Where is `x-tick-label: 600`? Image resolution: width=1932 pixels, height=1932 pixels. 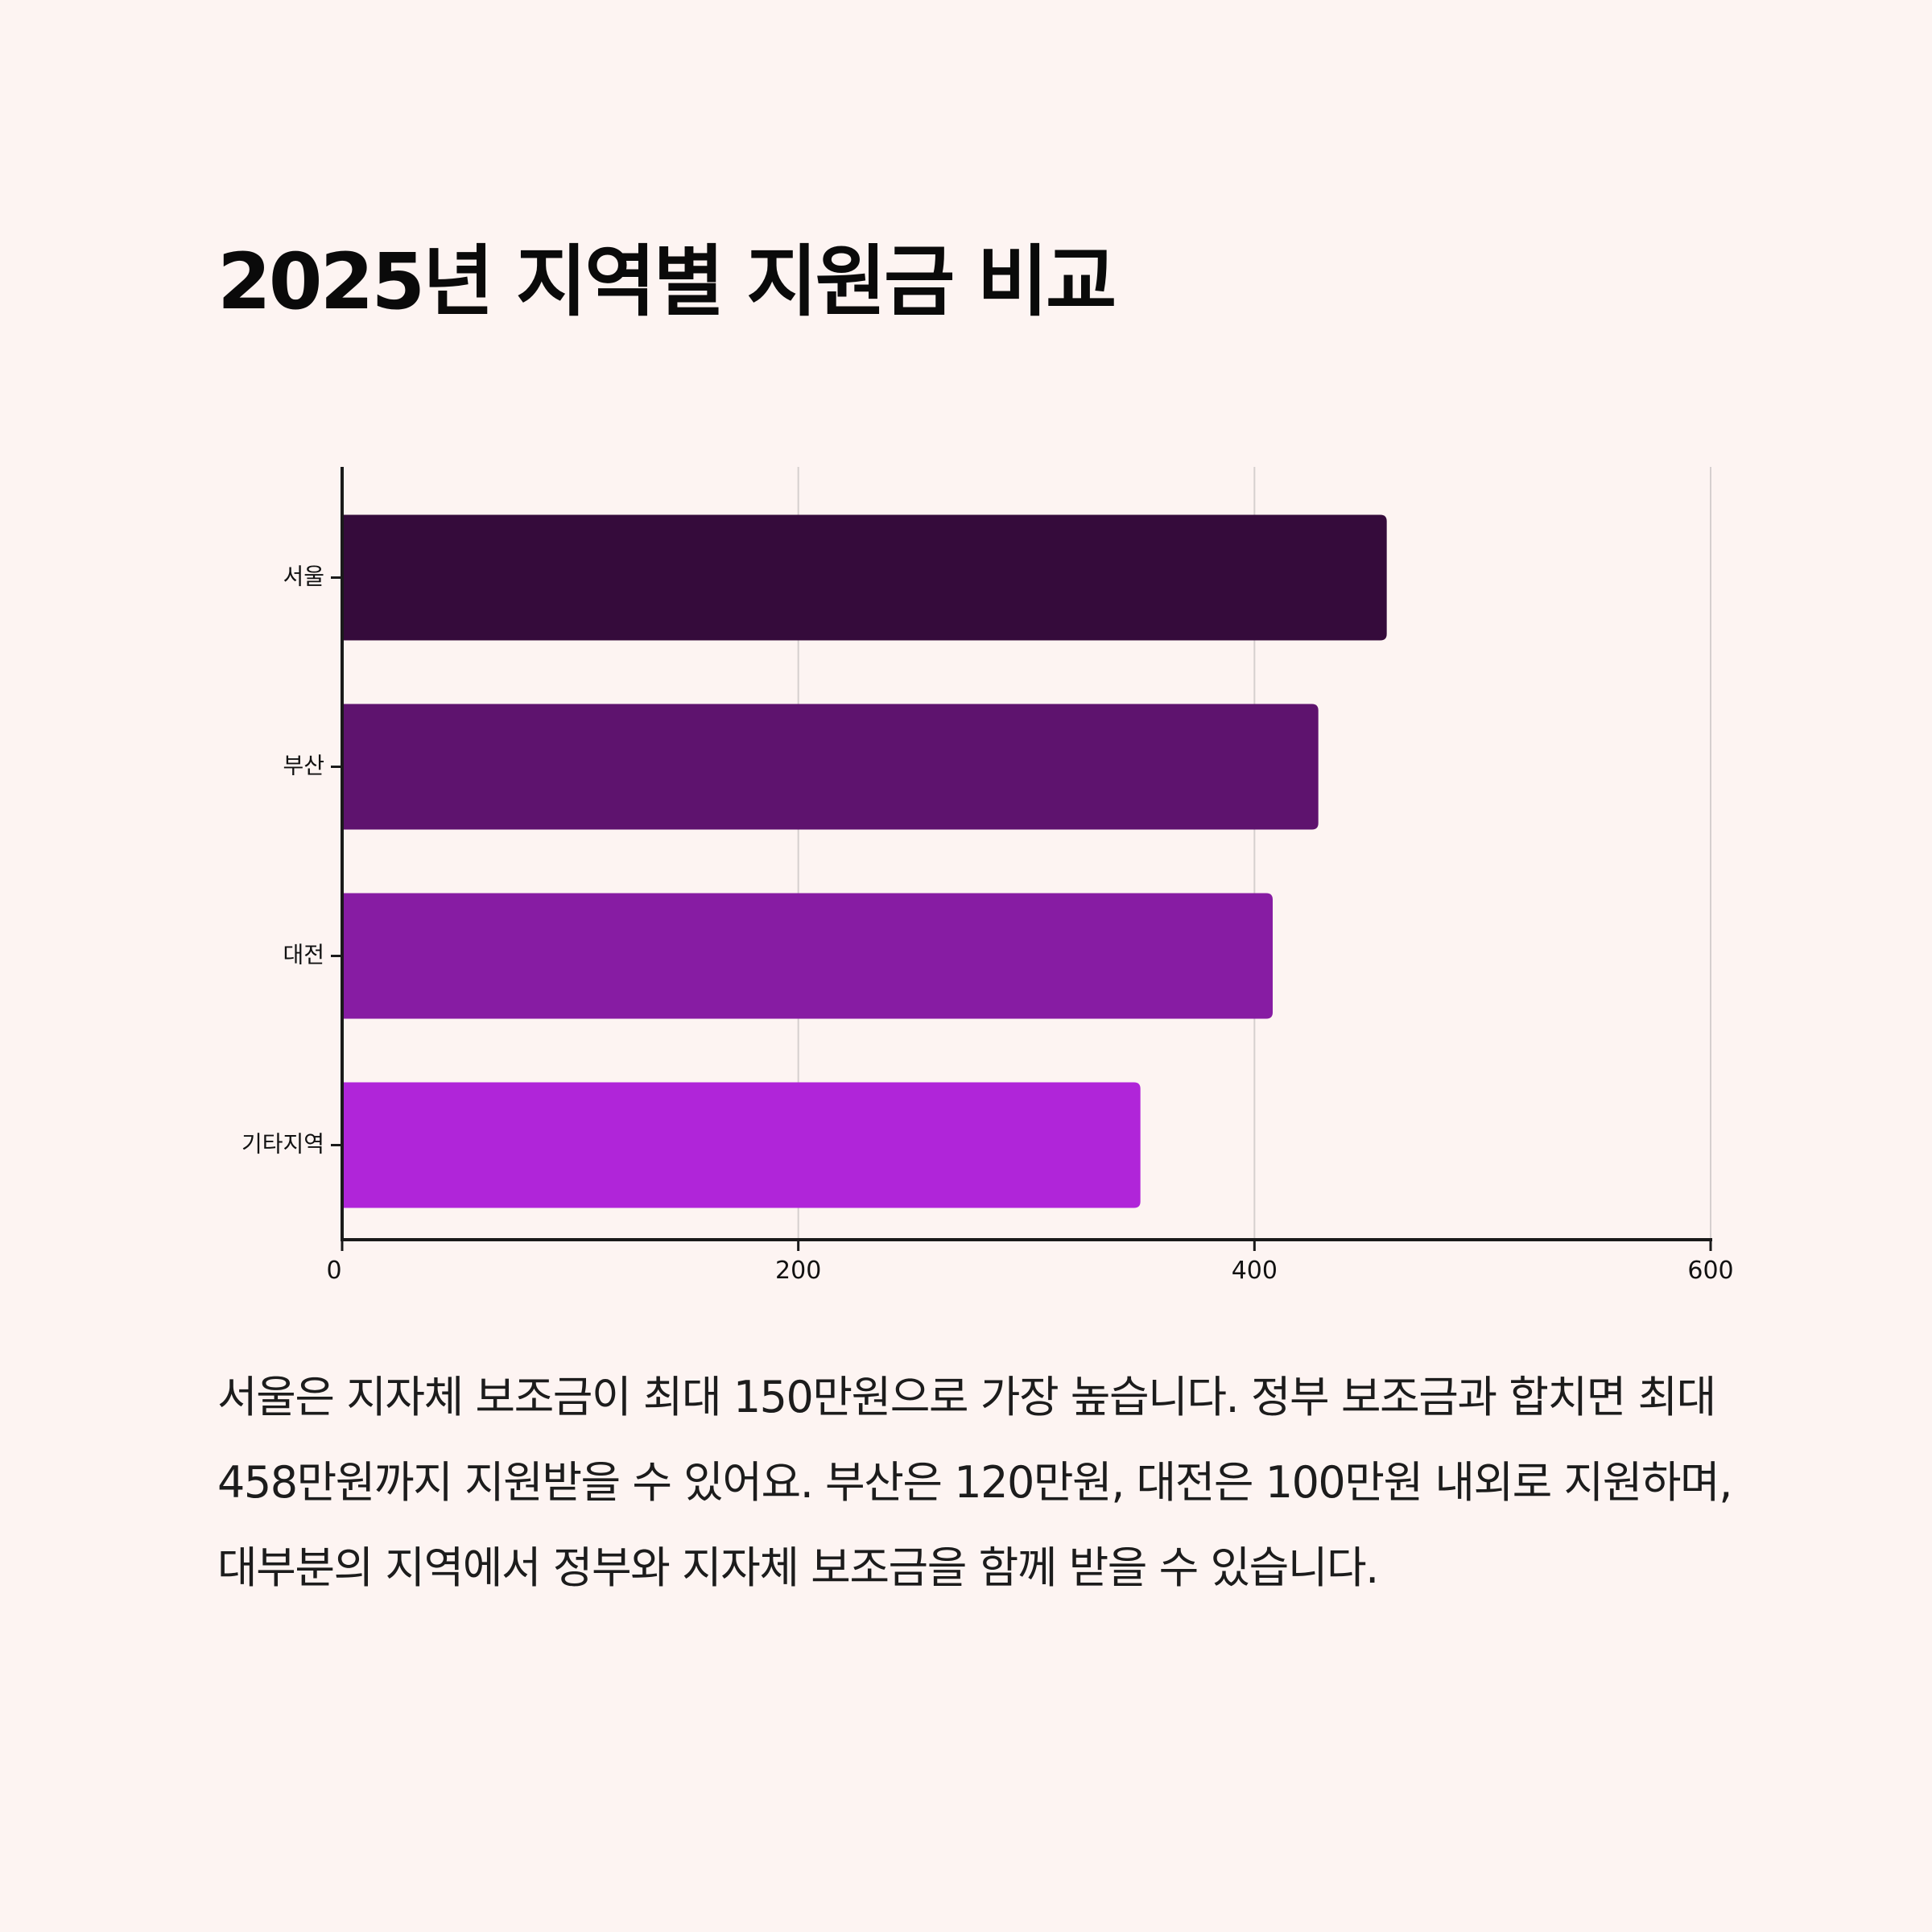
x-tick-label: 600 is located at coordinates (1710, 1271).